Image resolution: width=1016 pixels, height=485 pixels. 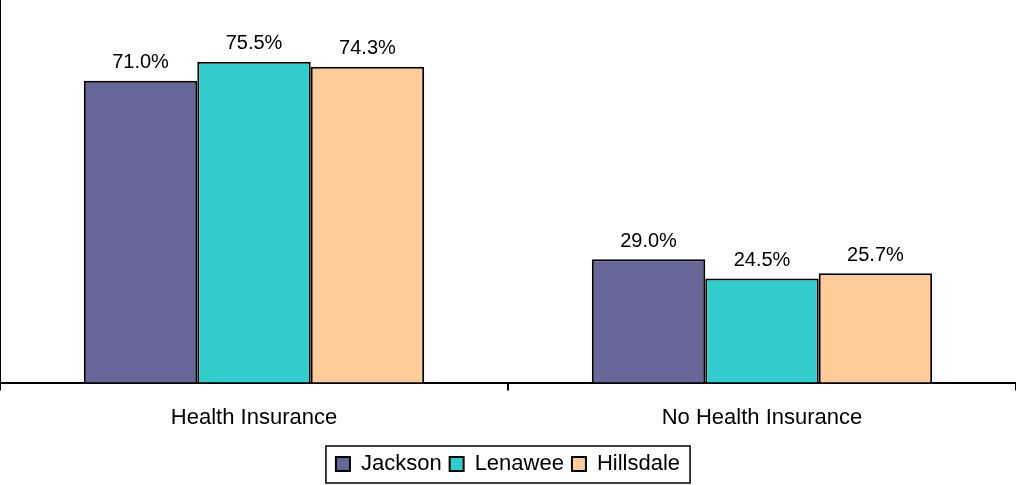 What do you see at coordinates (141, 61) in the screenshot?
I see `data-label: 71.0%` at bounding box center [141, 61].